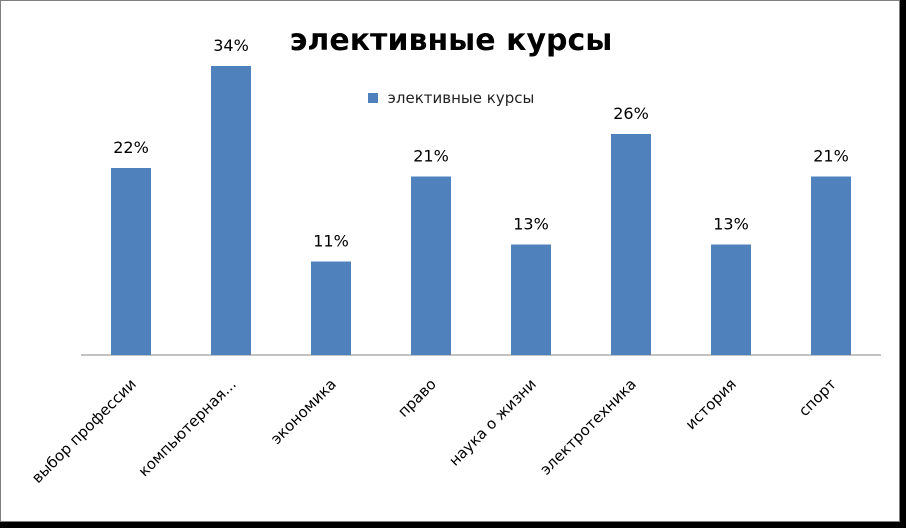 The width and height of the screenshot is (906, 528). What do you see at coordinates (303, 411) in the screenshot?
I see `category-label: экономика` at bounding box center [303, 411].